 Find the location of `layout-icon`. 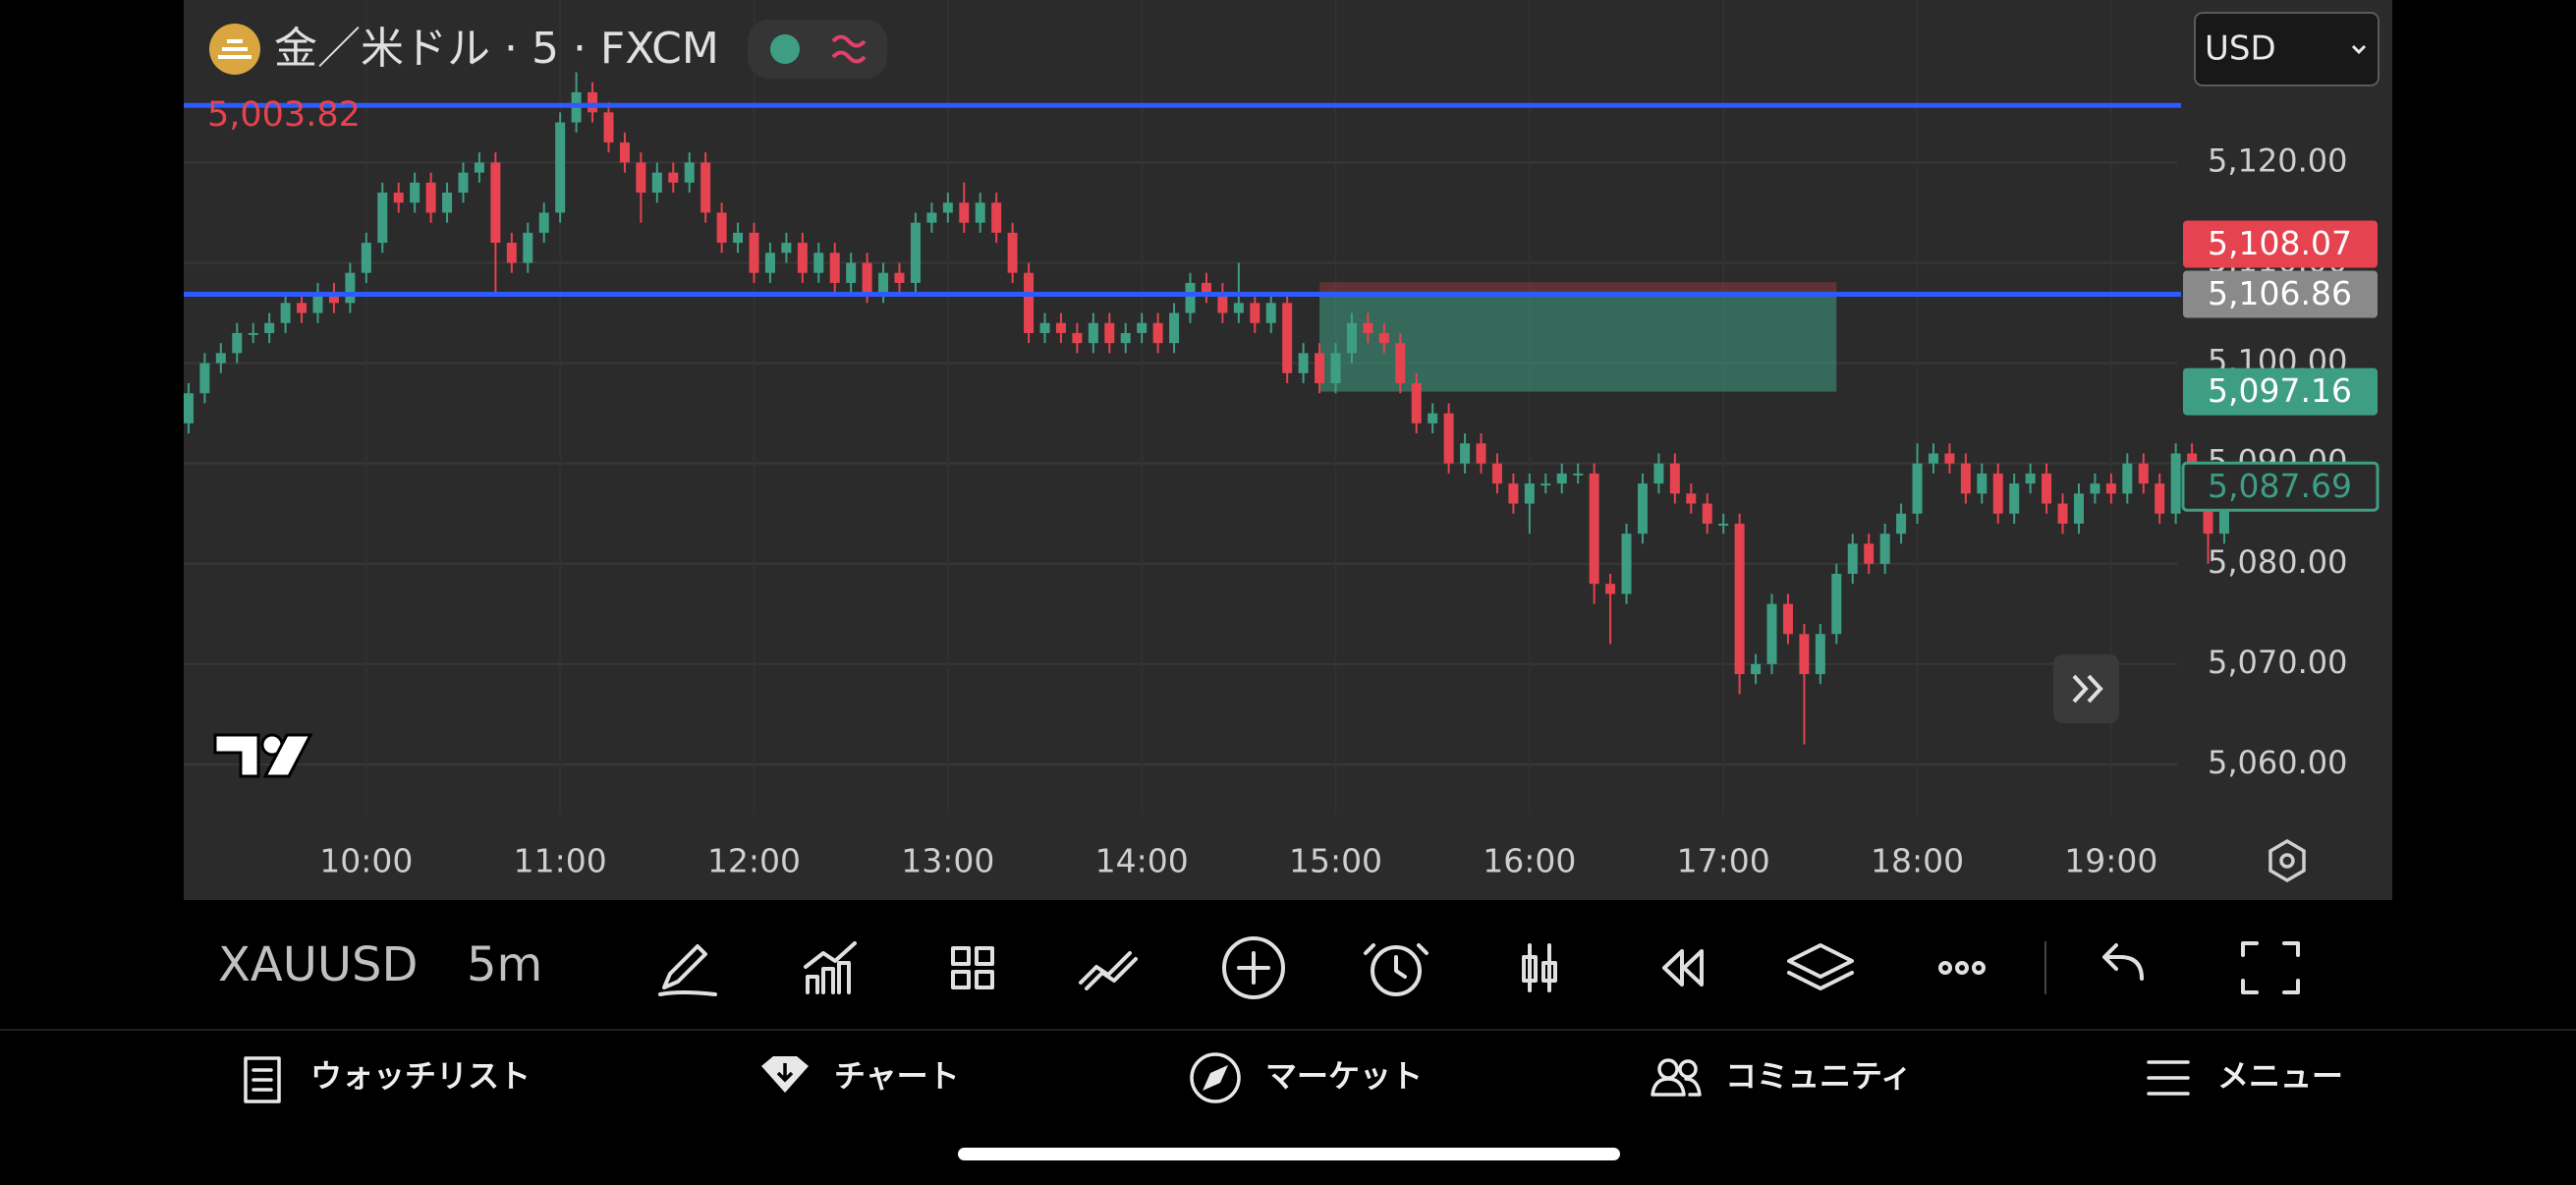

layout-icon is located at coordinates (972, 968).